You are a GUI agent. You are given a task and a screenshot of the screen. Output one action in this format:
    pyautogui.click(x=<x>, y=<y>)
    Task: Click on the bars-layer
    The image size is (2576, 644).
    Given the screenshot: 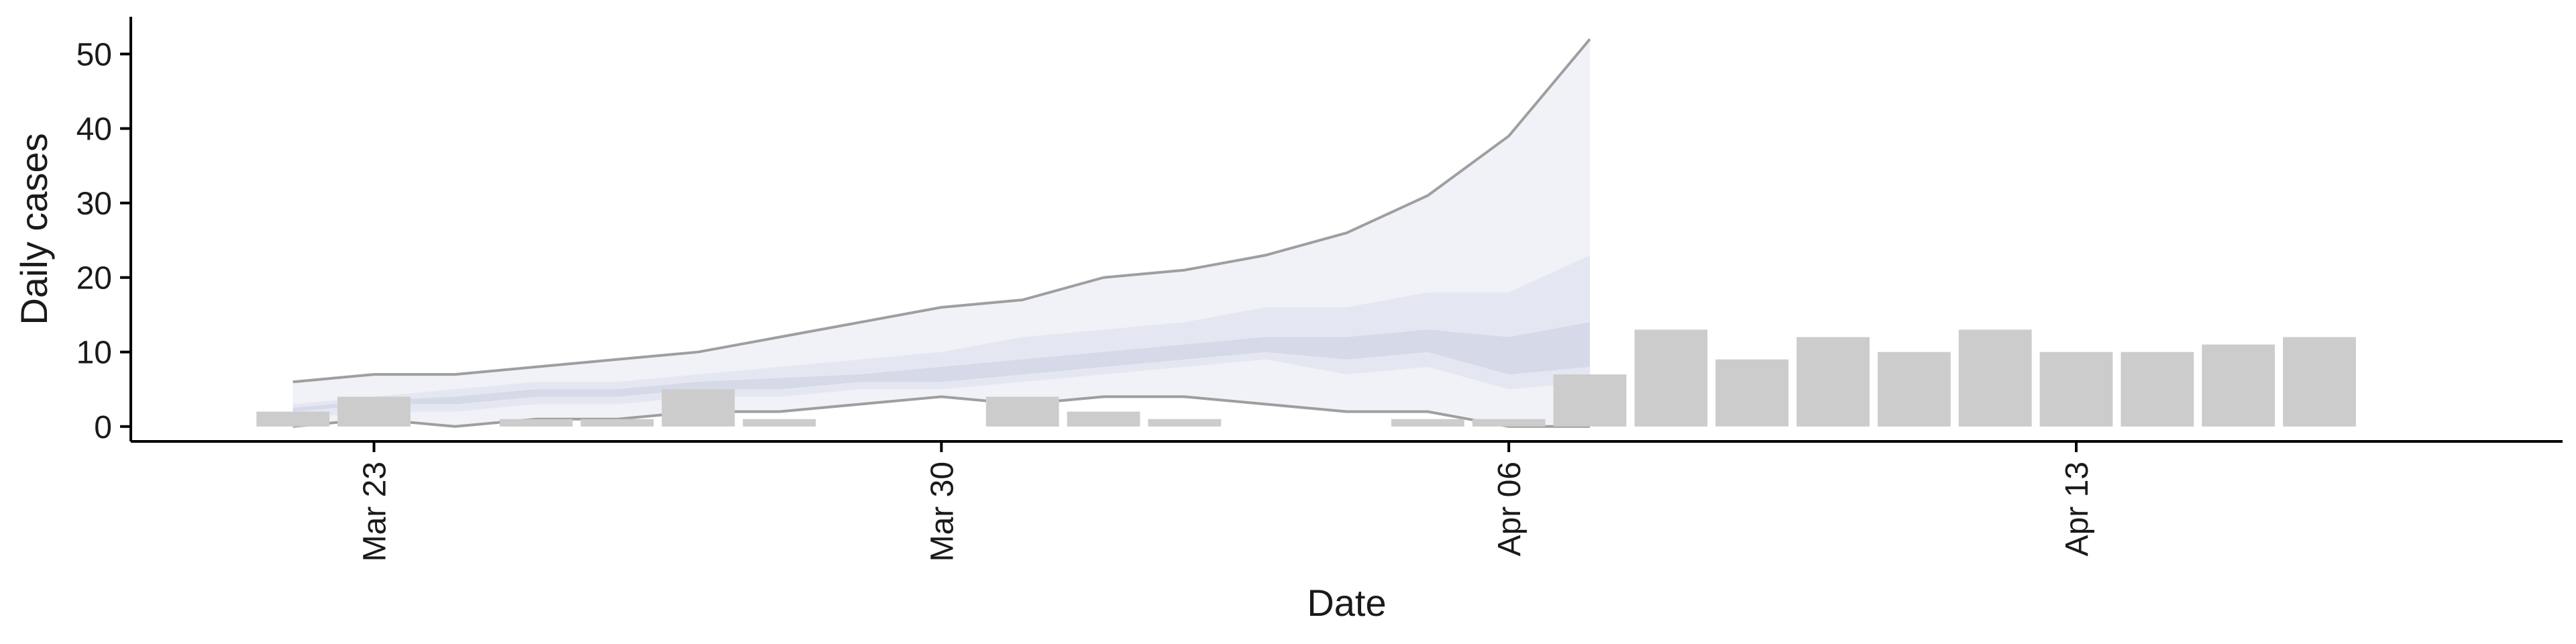 What is the action you would take?
    pyautogui.click(x=1306, y=378)
    